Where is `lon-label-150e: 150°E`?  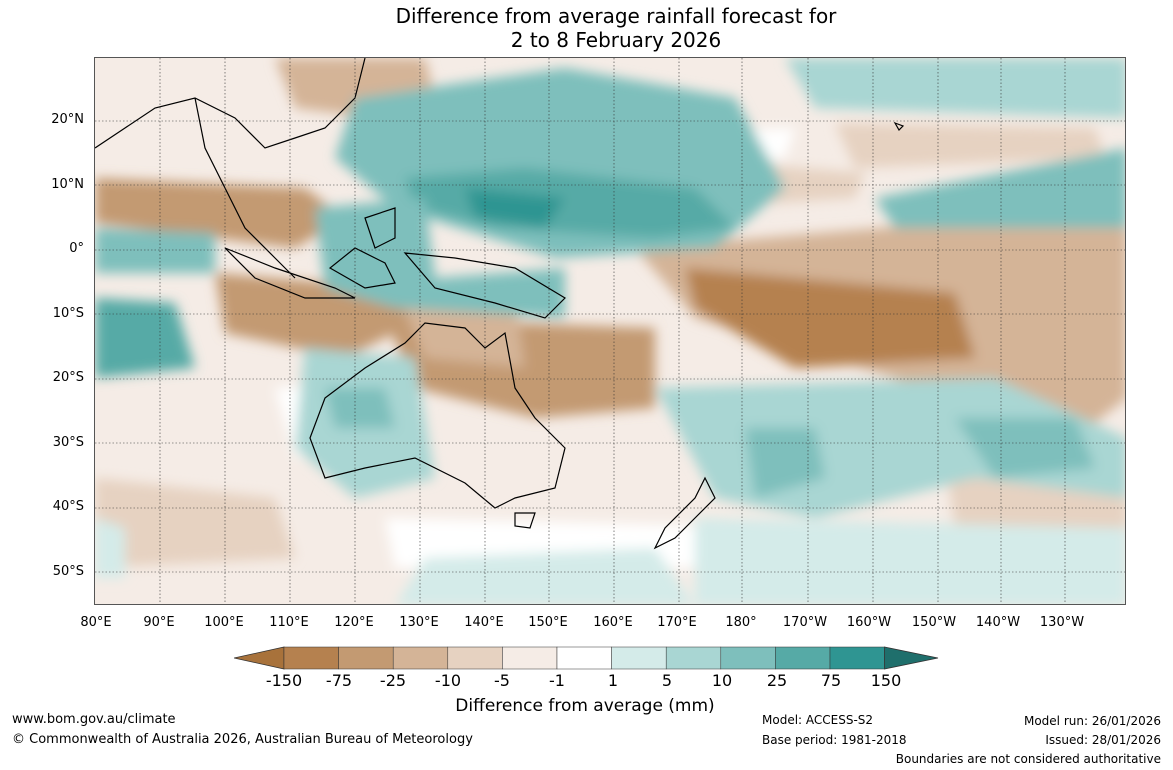
lon-label-150e: 150°E is located at coordinates (548, 622).